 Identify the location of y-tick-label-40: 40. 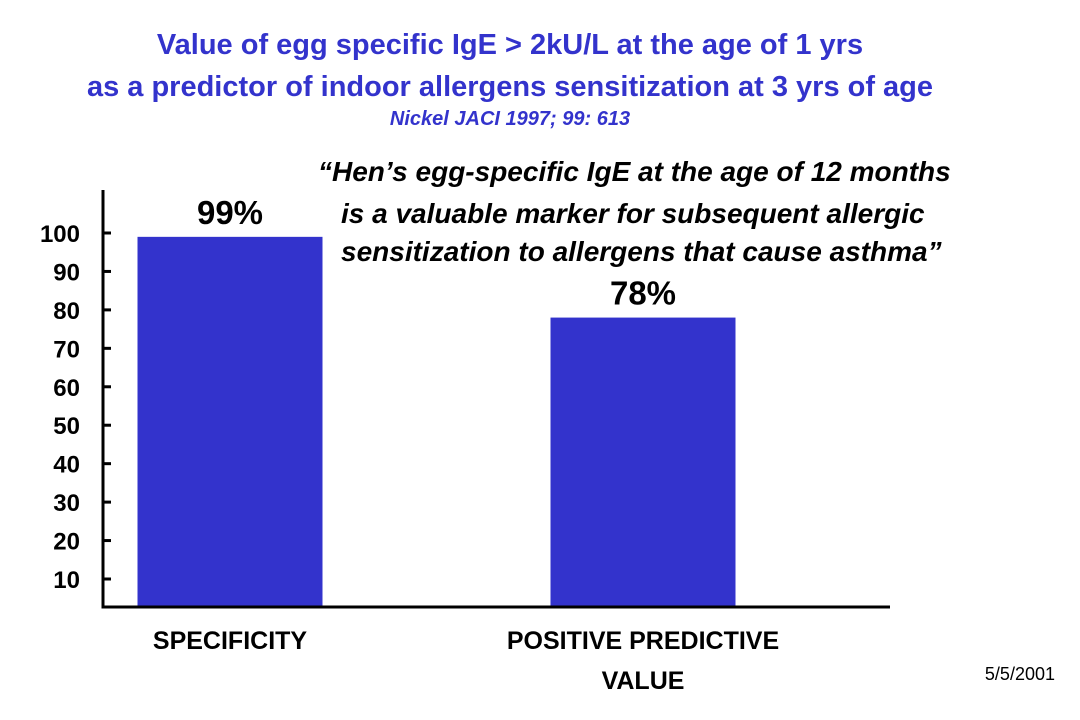
(66, 465).